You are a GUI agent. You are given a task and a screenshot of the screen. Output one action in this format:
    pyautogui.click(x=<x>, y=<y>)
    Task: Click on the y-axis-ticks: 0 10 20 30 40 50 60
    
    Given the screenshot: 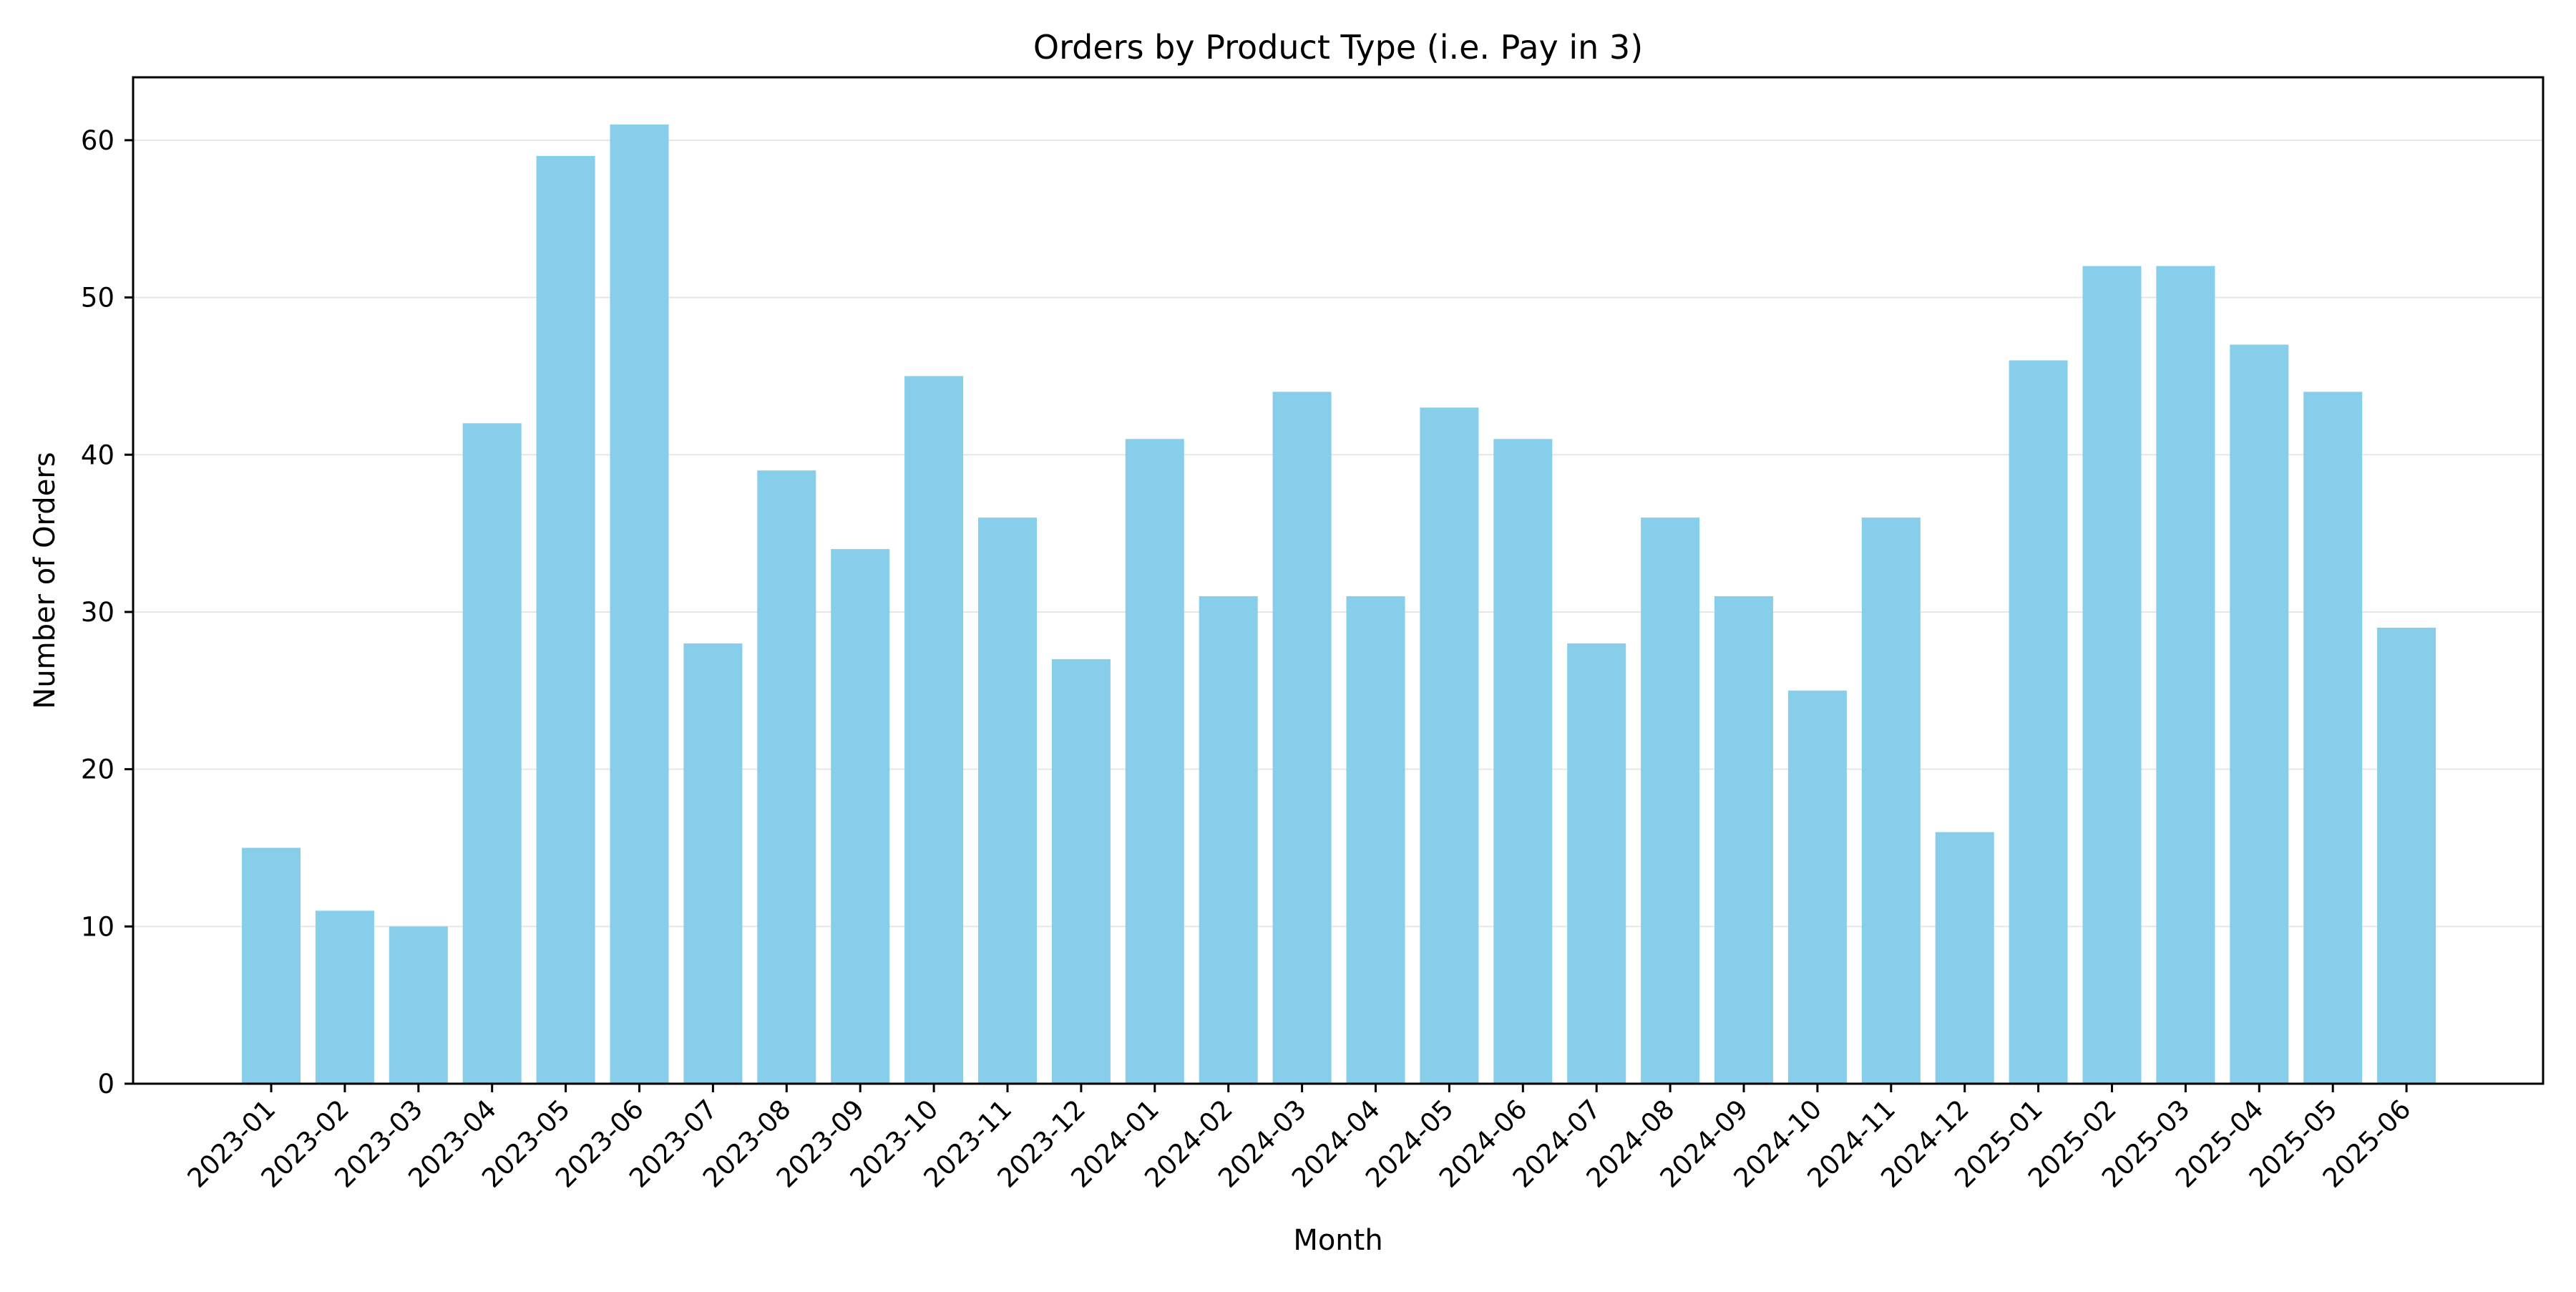 What is the action you would take?
    pyautogui.click(x=107, y=612)
    